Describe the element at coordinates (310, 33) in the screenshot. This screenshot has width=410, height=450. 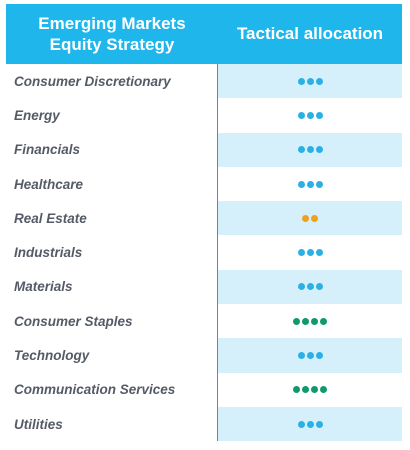
I see `allocation-header: Tactical allocation` at that location.